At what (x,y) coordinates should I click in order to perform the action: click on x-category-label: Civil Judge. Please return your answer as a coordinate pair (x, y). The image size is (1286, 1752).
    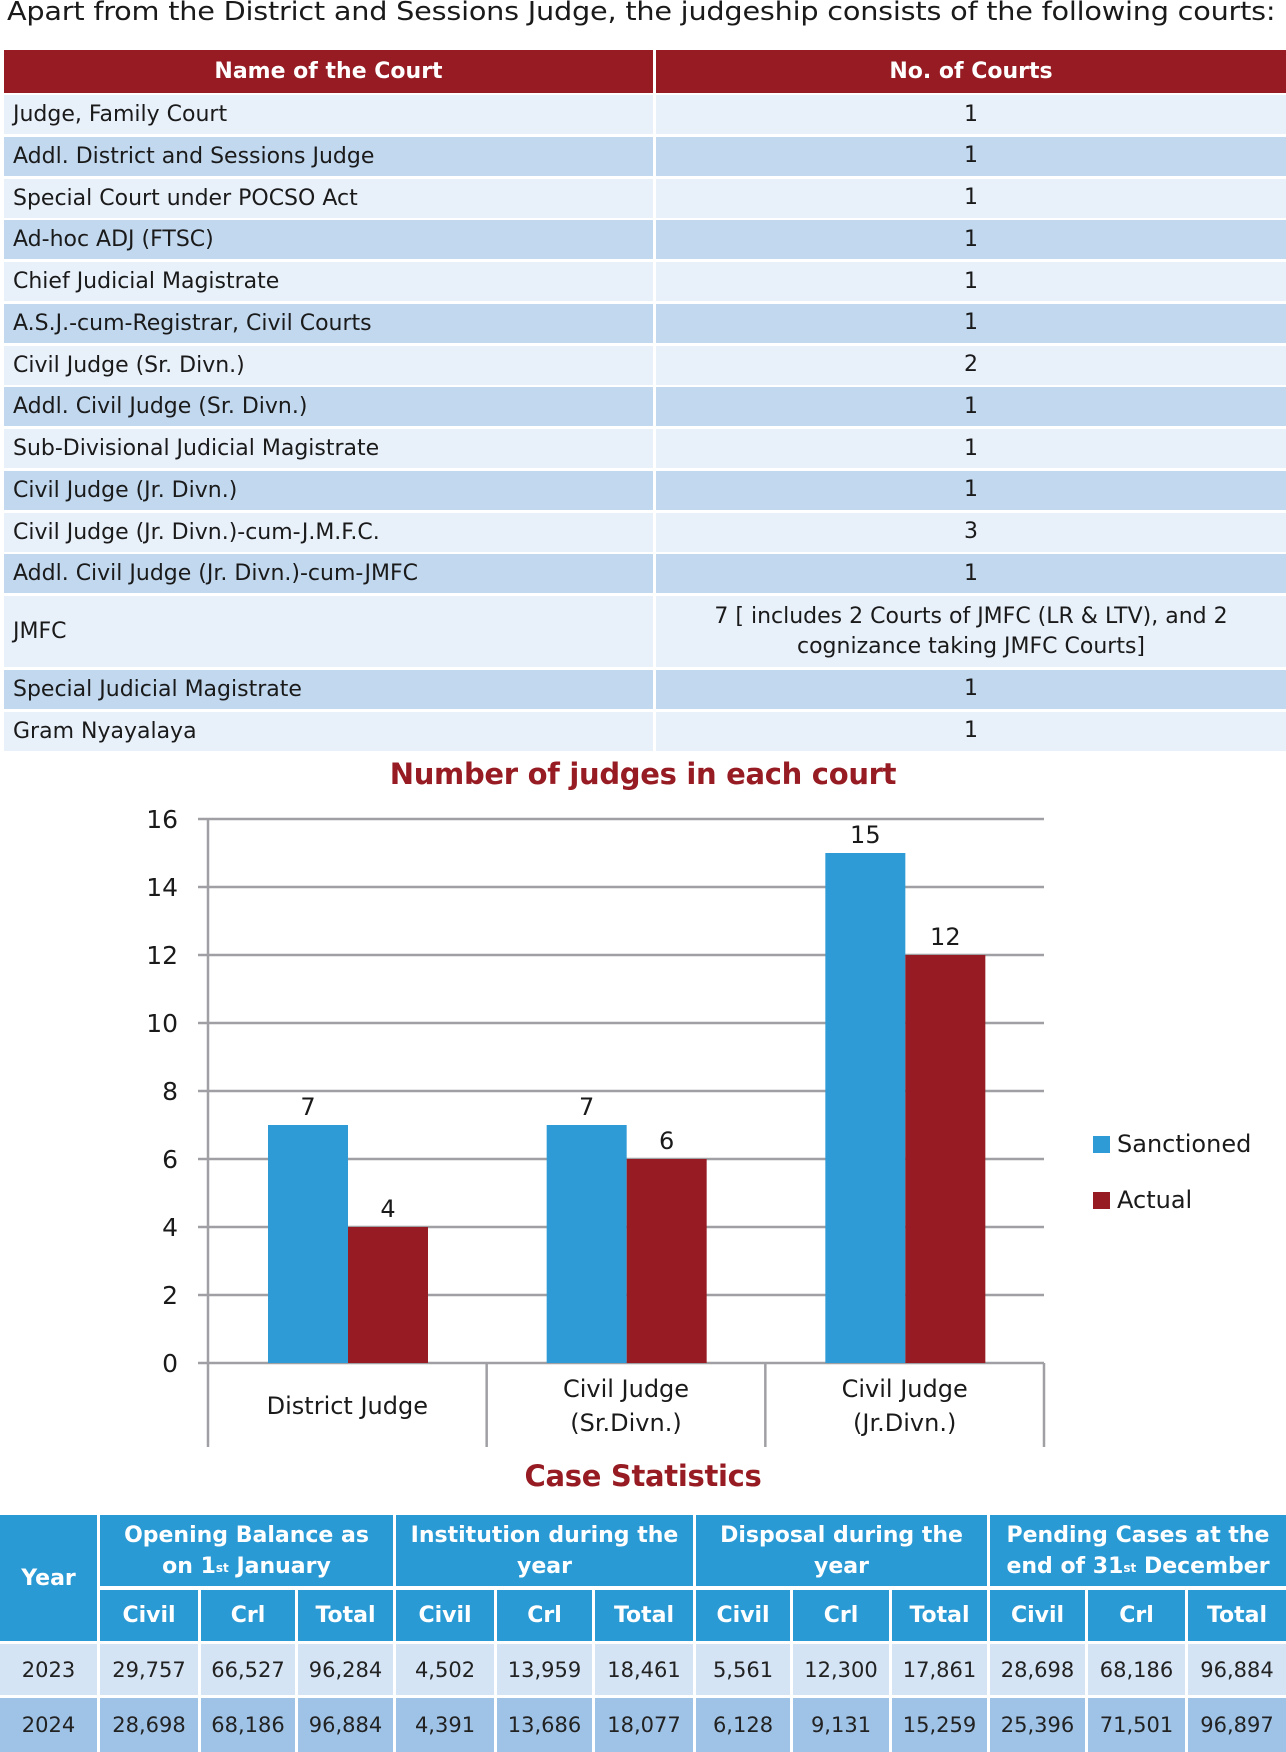
    Looking at the image, I should click on (905, 1389).